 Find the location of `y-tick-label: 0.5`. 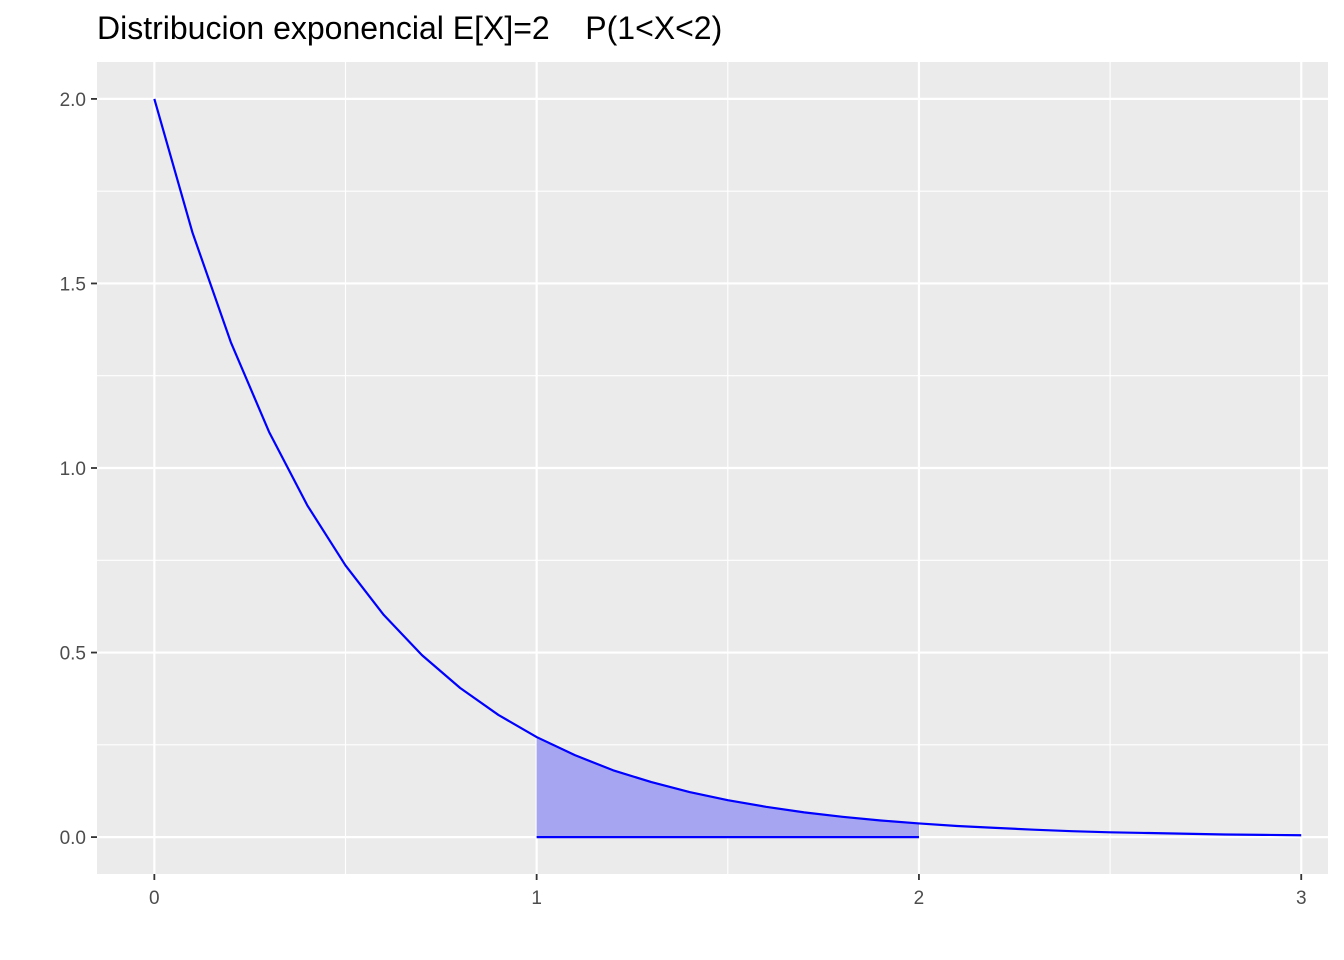

y-tick-label: 0.5 is located at coordinates (73, 654).